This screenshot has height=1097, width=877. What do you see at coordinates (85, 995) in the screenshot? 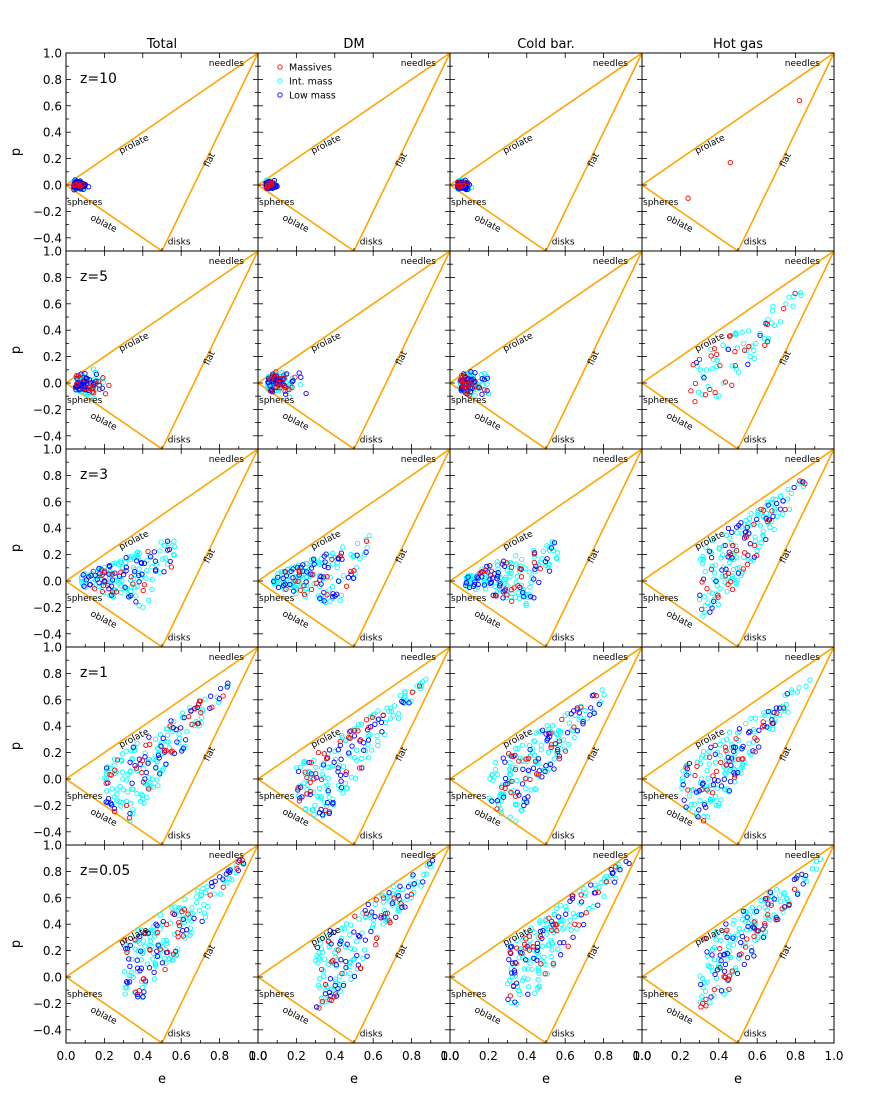
I see `region-label-spheres: spheres` at bounding box center [85, 995].